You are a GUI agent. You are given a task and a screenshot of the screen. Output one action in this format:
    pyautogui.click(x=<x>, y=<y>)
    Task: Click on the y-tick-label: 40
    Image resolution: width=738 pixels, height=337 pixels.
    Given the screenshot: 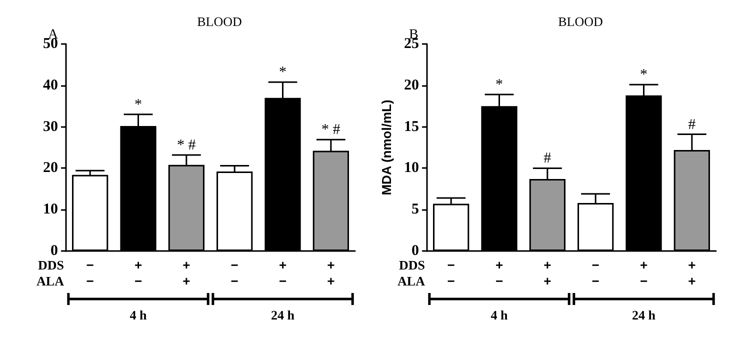 What is the action you would take?
    pyautogui.click(x=50, y=85)
    